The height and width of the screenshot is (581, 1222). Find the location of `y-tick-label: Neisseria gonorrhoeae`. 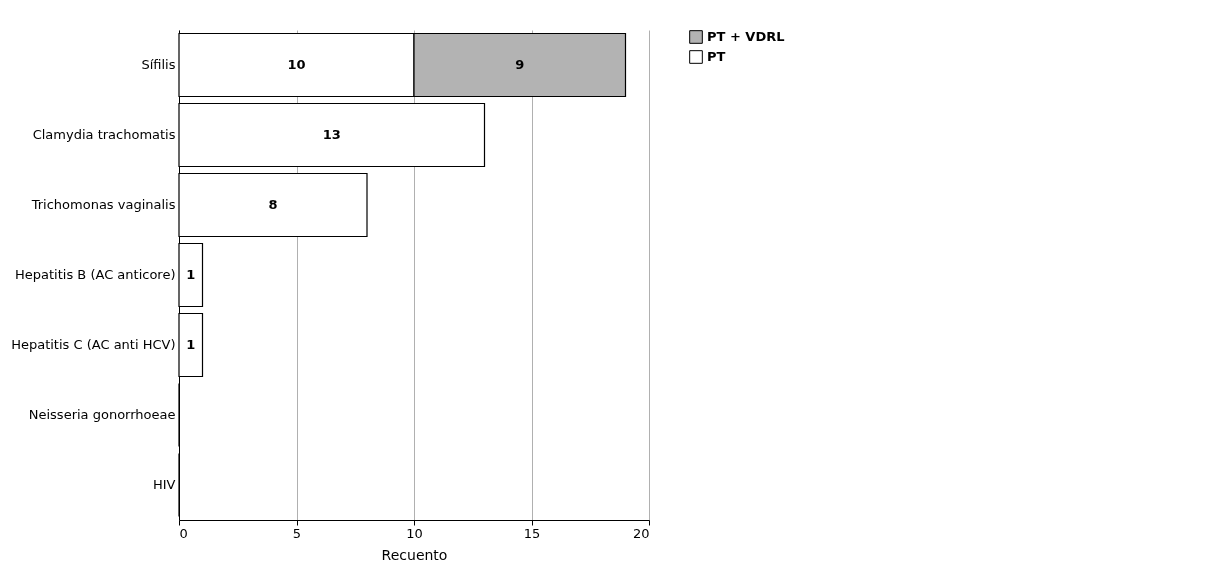

y-tick-label: Neisseria gonorrhoeae is located at coordinates (102, 414).